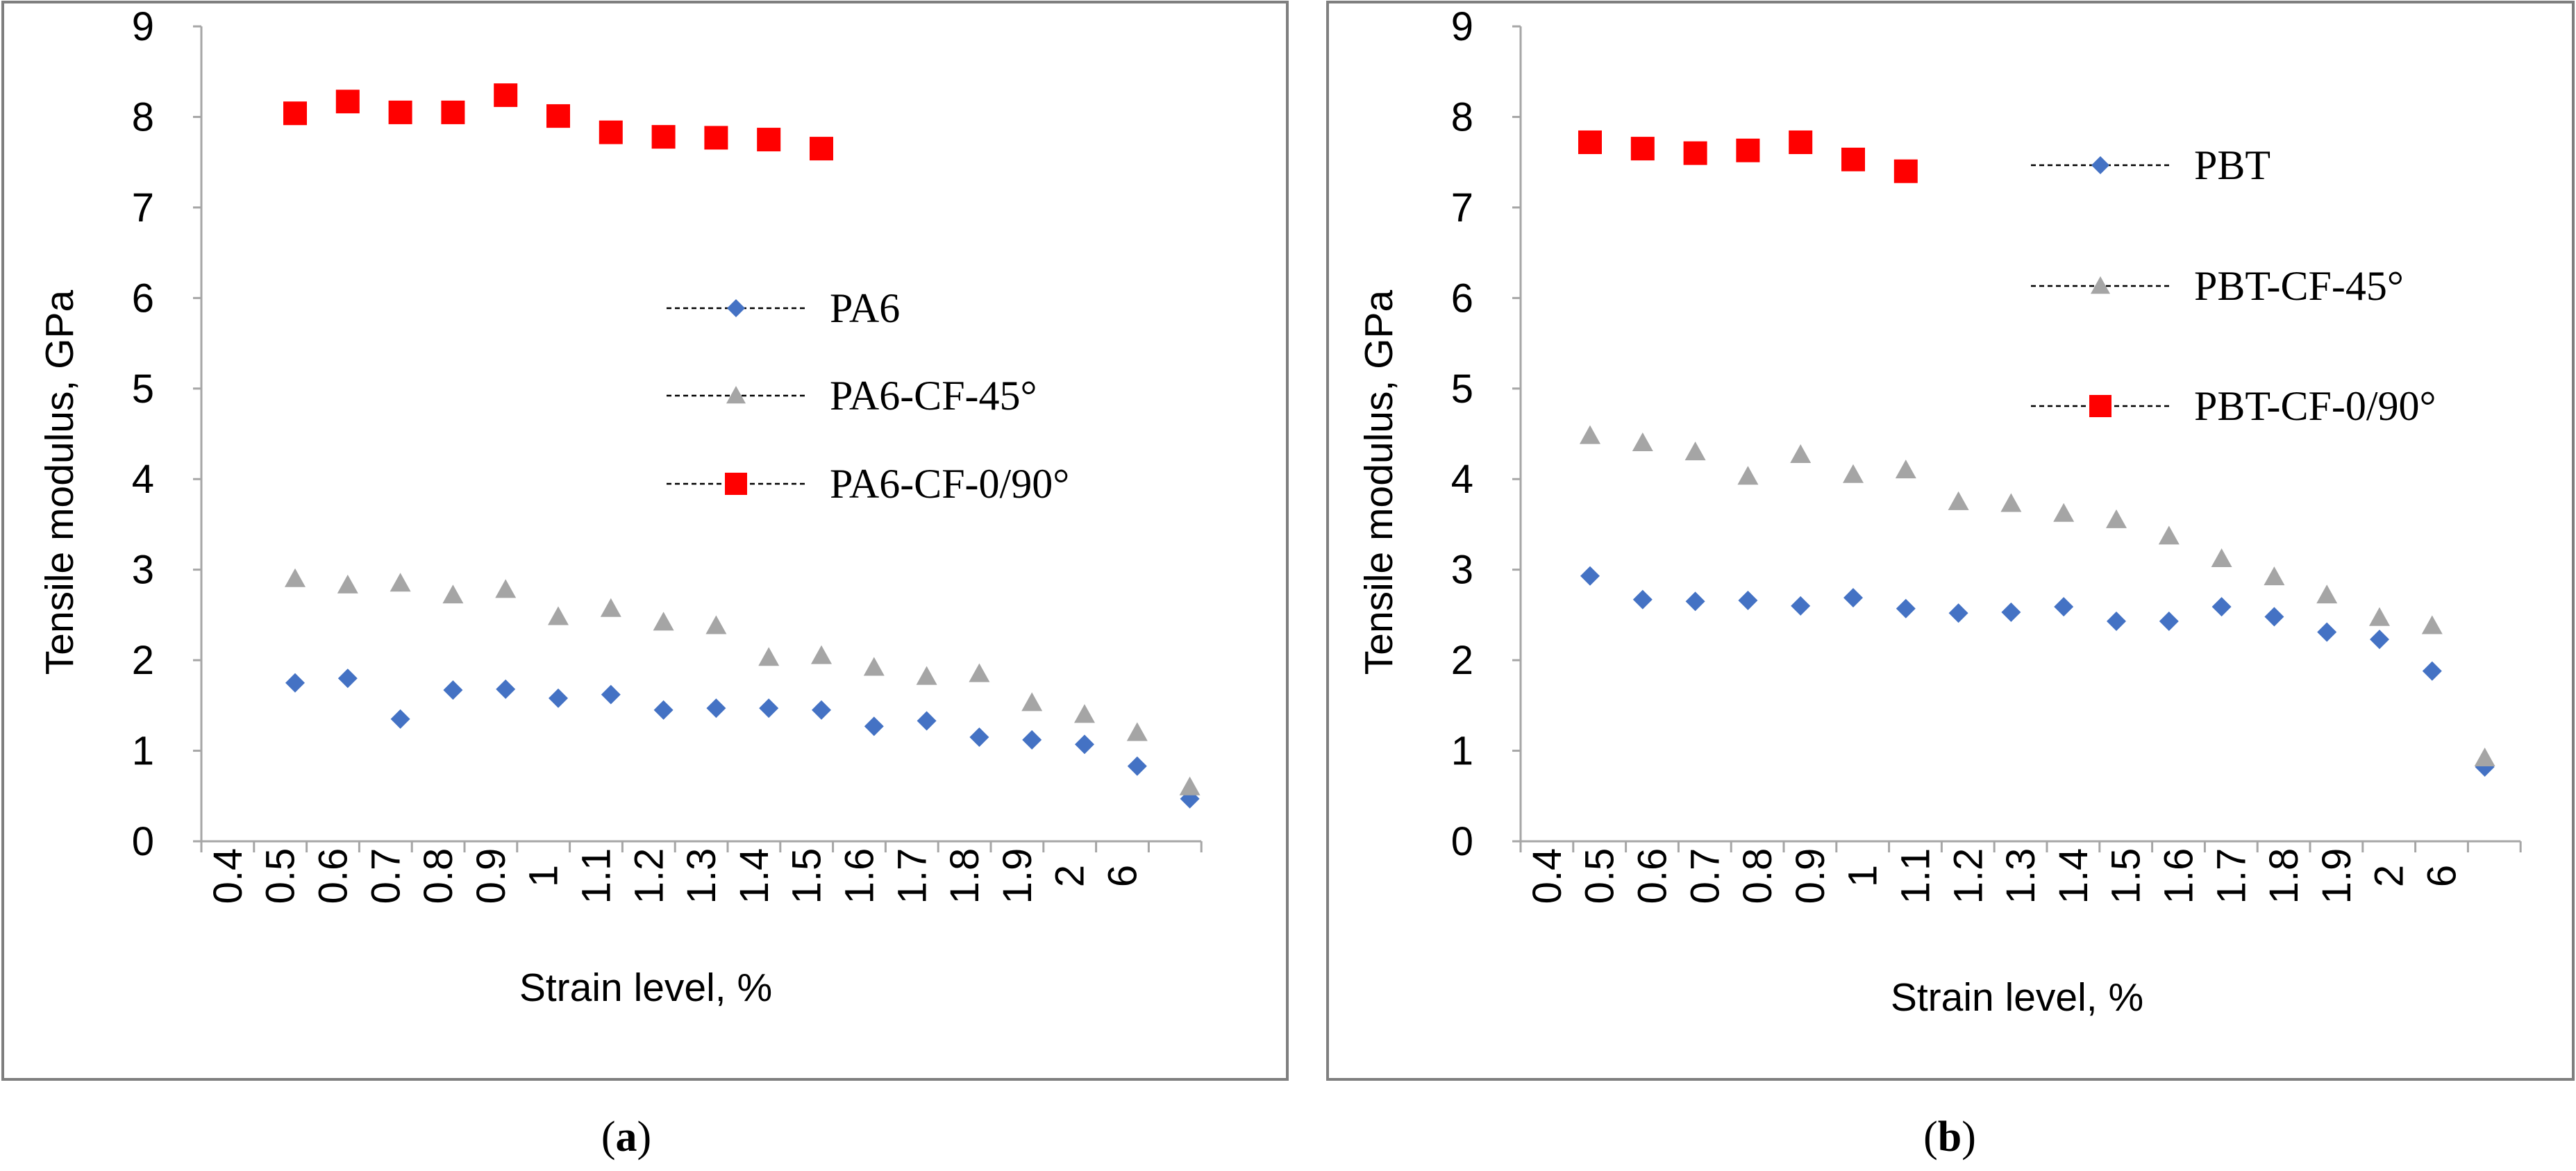  I want to click on chart-b-x-ticklabel: 0.9, so click(1810, 876).